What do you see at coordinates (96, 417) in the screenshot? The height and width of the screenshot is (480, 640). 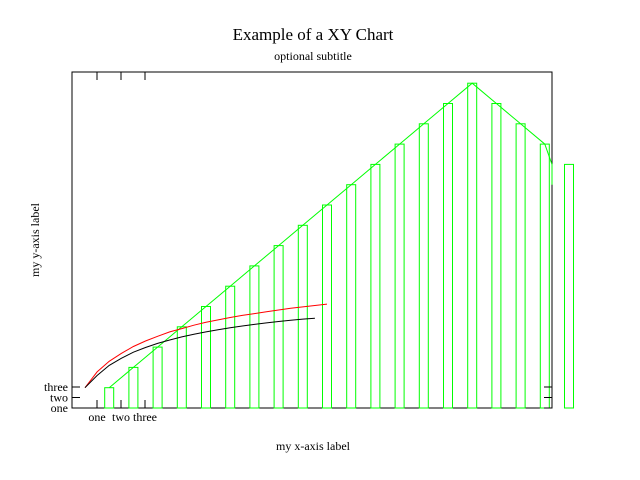 I see `x-tick-label-1: one` at bounding box center [96, 417].